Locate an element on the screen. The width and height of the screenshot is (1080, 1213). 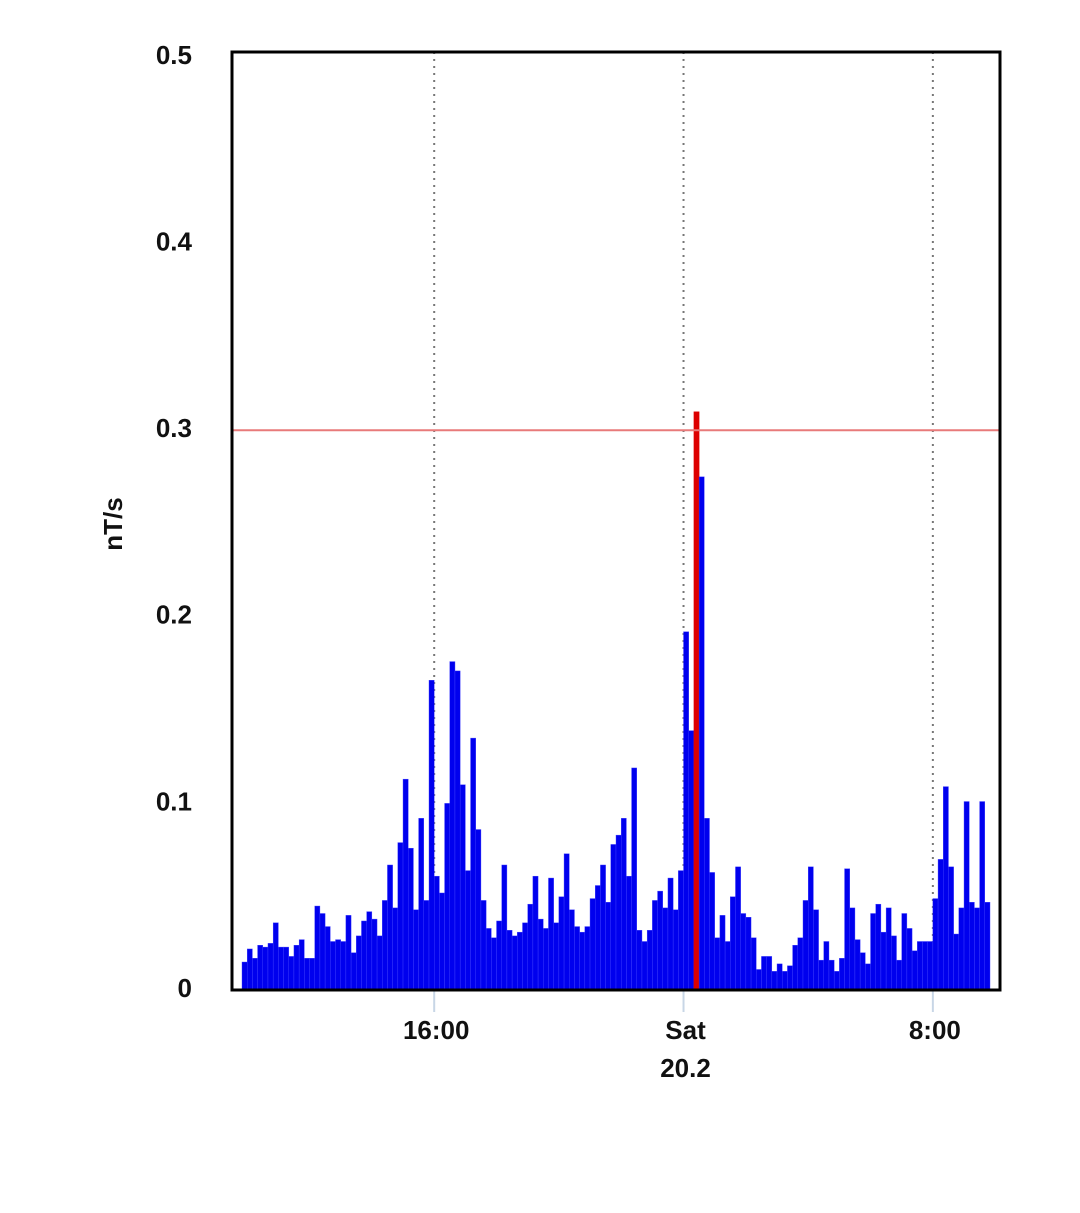
x-tick-label: 16:00 is located at coordinates (436, 1030).